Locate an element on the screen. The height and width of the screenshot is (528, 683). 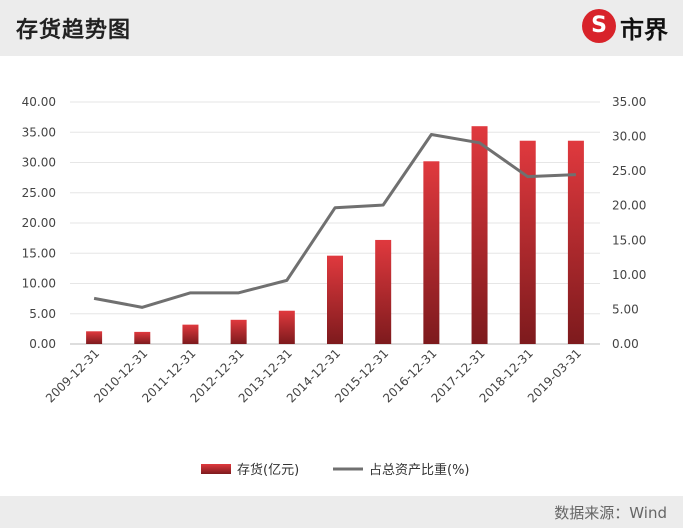
y-right-tick-label: 0.00 is located at coordinates (625, 344).